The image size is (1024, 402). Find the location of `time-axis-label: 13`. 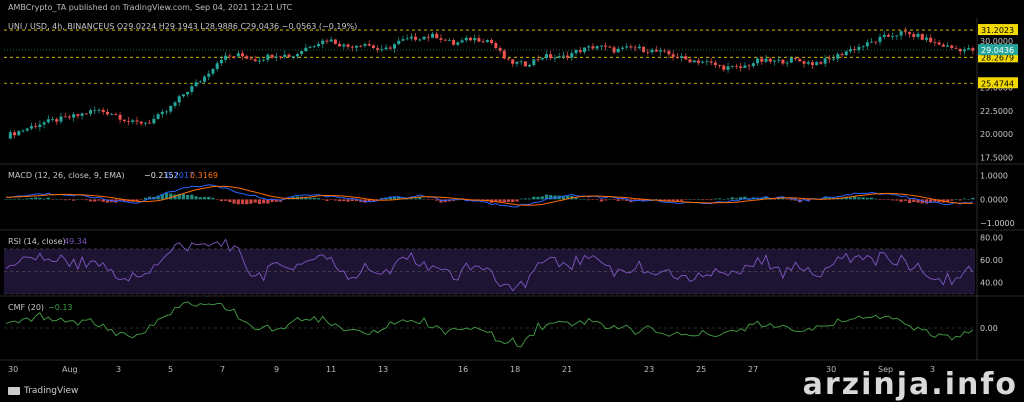

time-axis-label: 13 is located at coordinates (383, 369).